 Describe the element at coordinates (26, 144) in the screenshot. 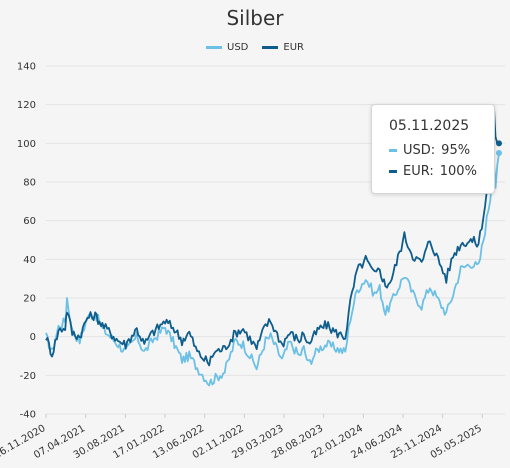

I see `y-tick-label: 100` at that location.